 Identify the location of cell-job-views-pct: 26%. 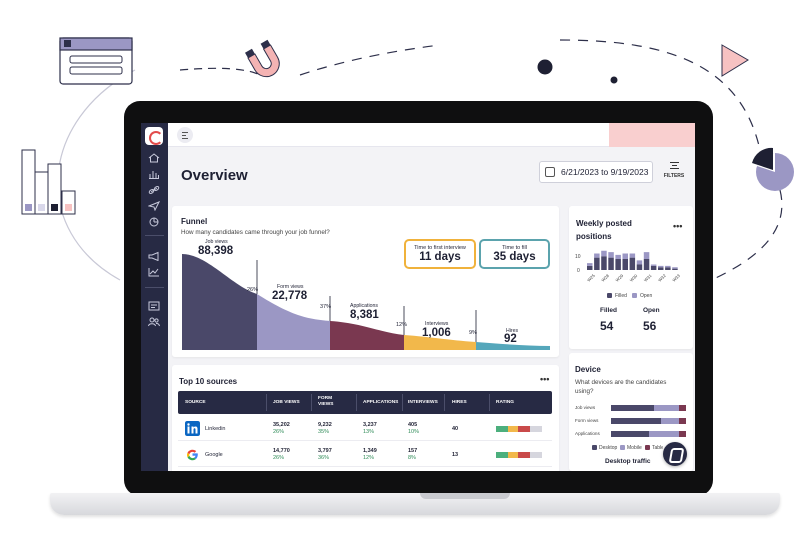
(279, 432).